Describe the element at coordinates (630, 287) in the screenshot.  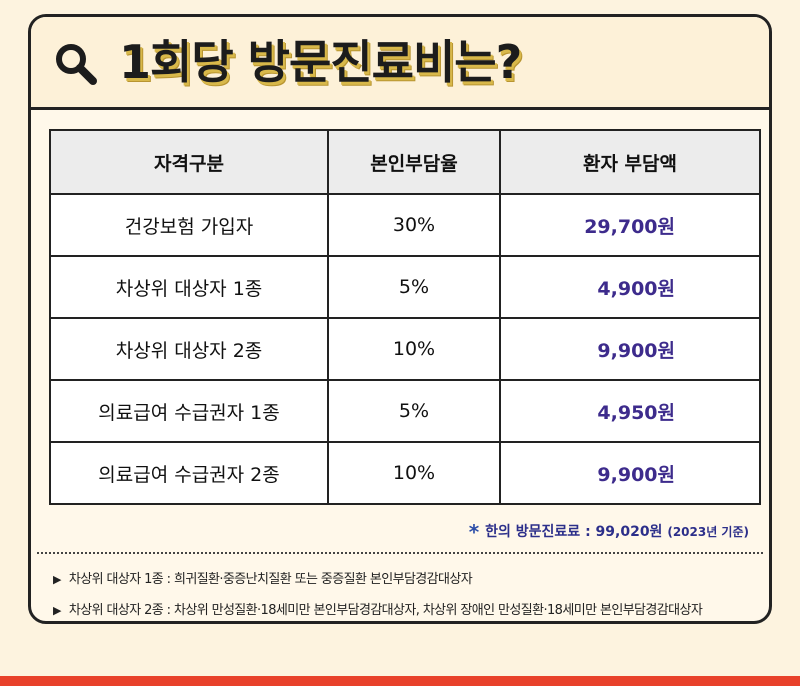
I see `amount-cell: 4,900원` at that location.